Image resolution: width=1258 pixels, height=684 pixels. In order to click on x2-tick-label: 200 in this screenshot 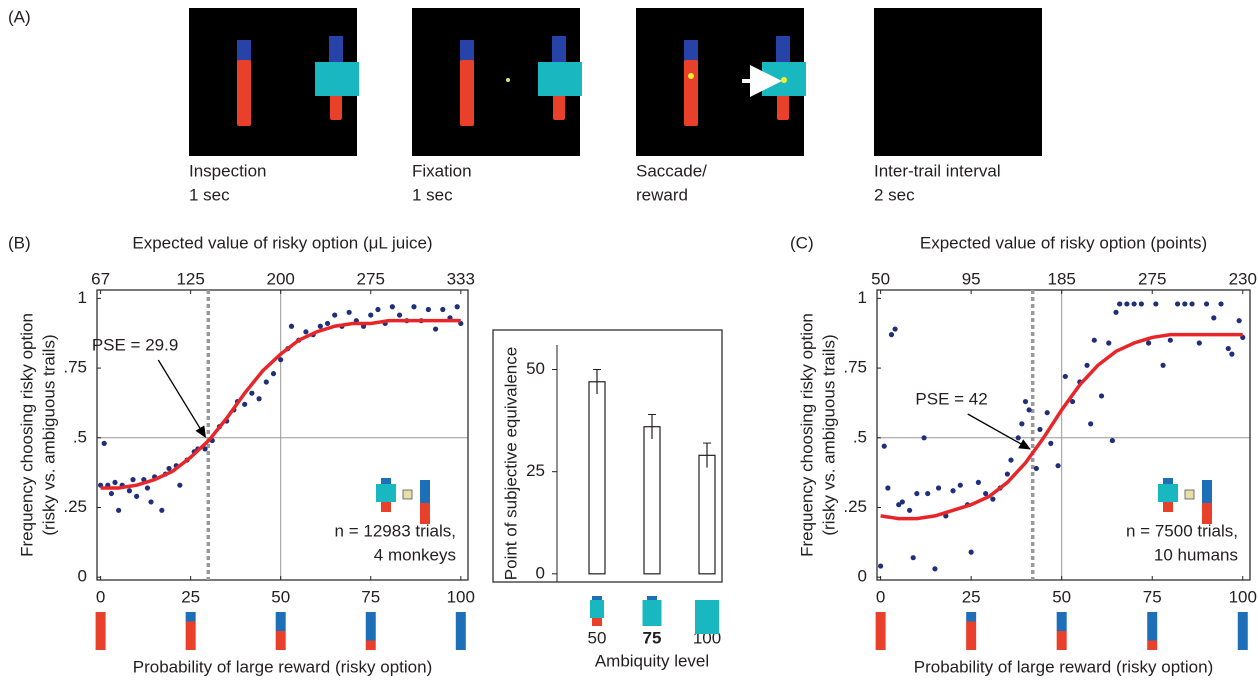, I will do `click(281, 278)`.